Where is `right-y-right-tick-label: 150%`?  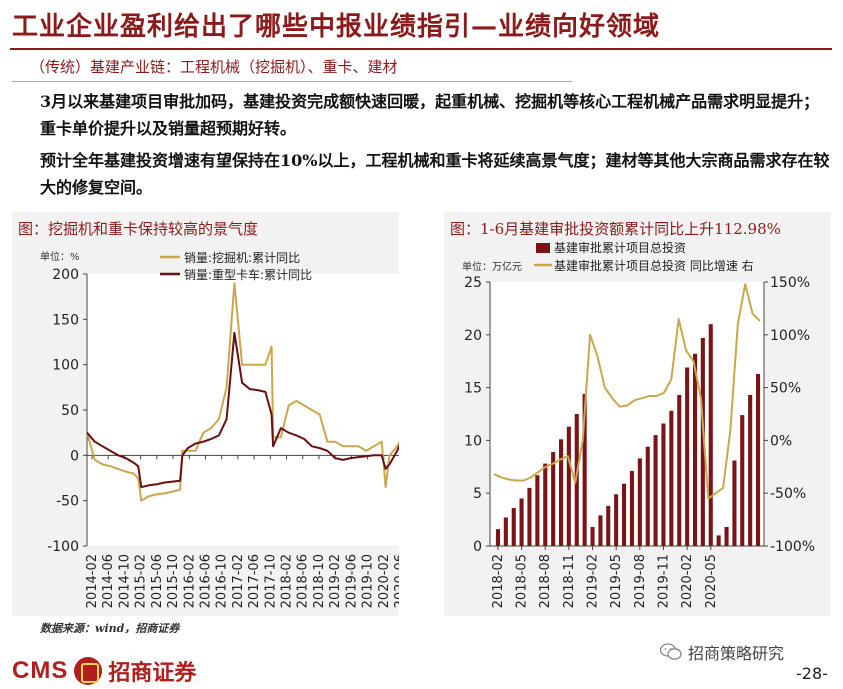 right-y-right-tick-label: 150% is located at coordinates (790, 283).